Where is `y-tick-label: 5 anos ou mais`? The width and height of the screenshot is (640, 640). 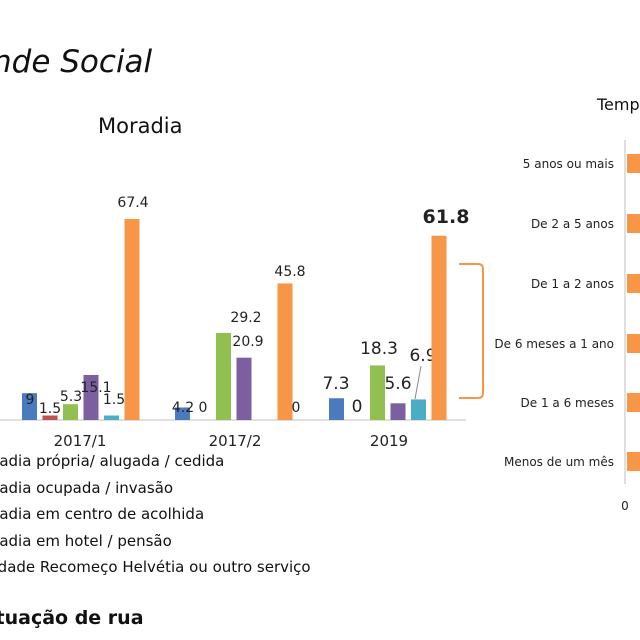
y-tick-label: 5 anos ou mais is located at coordinates (568, 164).